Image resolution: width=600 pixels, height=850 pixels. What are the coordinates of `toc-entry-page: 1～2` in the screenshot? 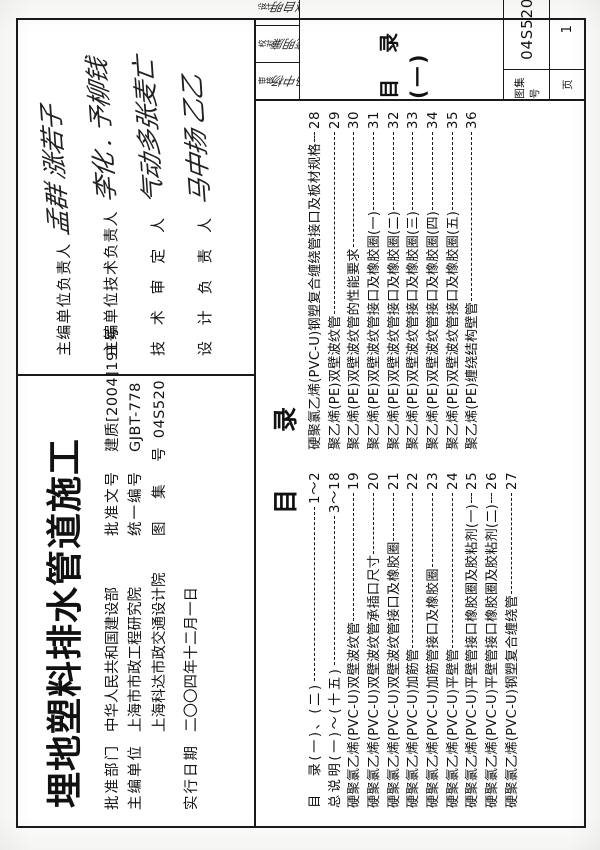 It's located at (315, 488).